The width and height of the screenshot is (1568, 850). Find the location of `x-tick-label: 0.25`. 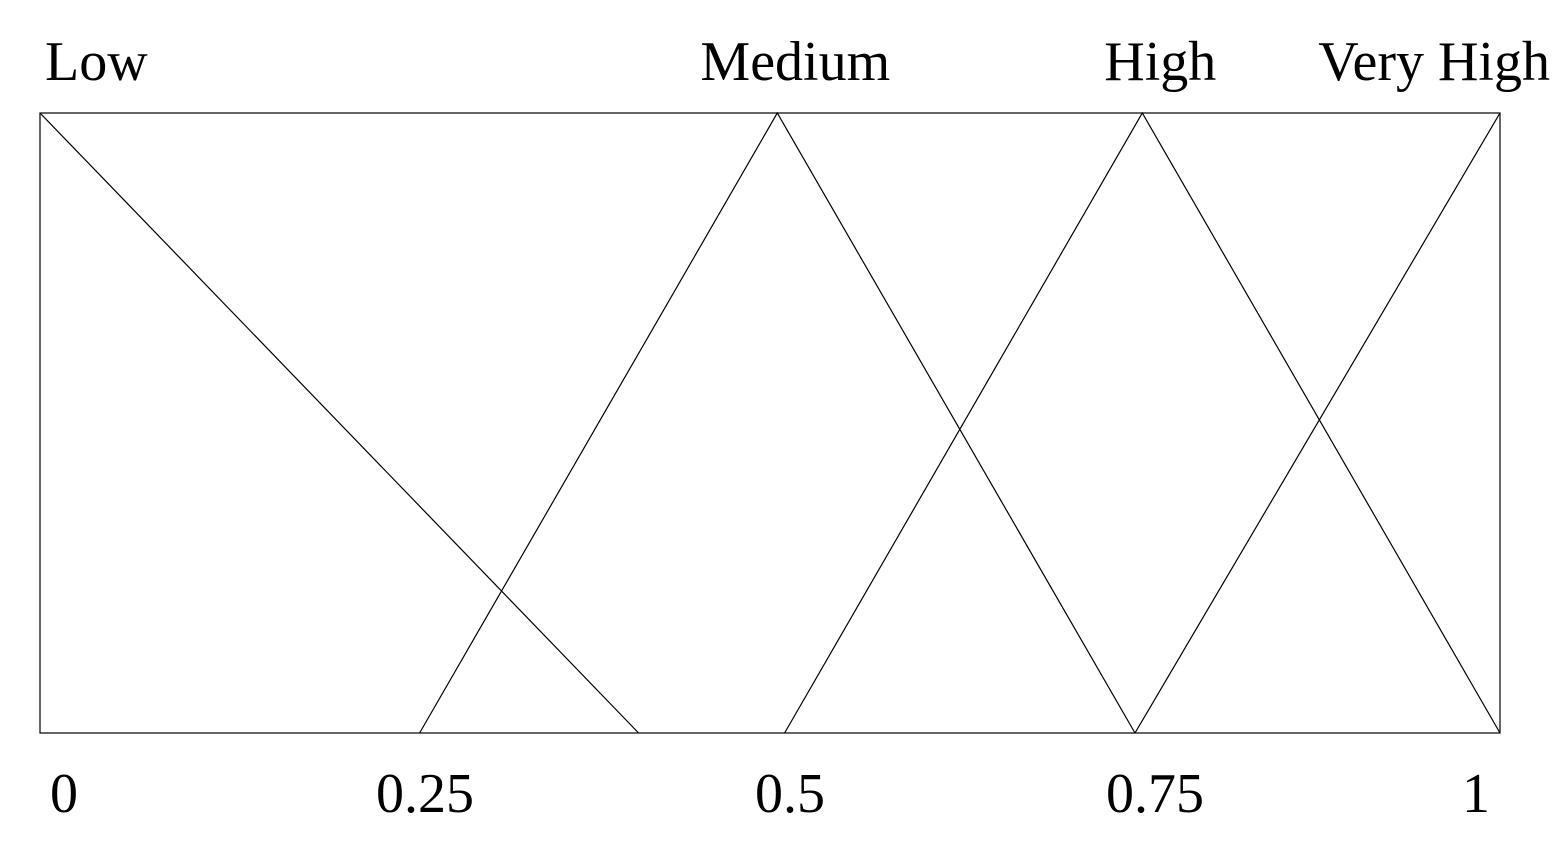

x-tick-label: 0.25 is located at coordinates (425, 794).